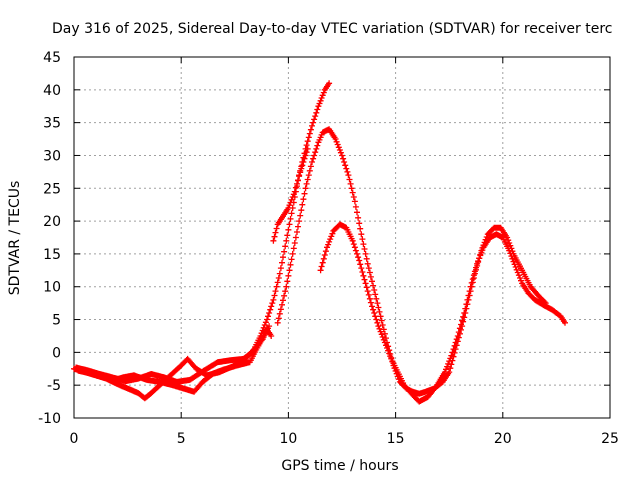 The height and width of the screenshot is (480, 640). What do you see at coordinates (52, 255) in the screenshot?
I see `y-tick-label: 15` at bounding box center [52, 255].